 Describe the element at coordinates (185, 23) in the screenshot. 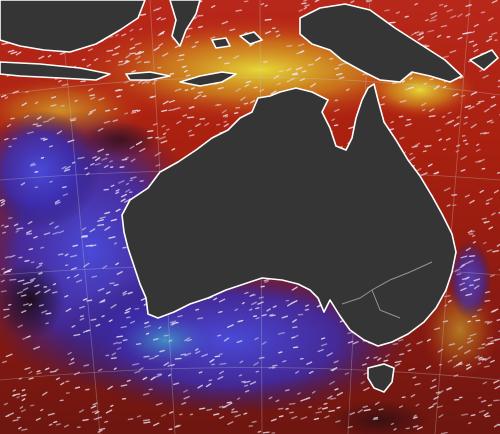

I see `sulawesi` at that location.